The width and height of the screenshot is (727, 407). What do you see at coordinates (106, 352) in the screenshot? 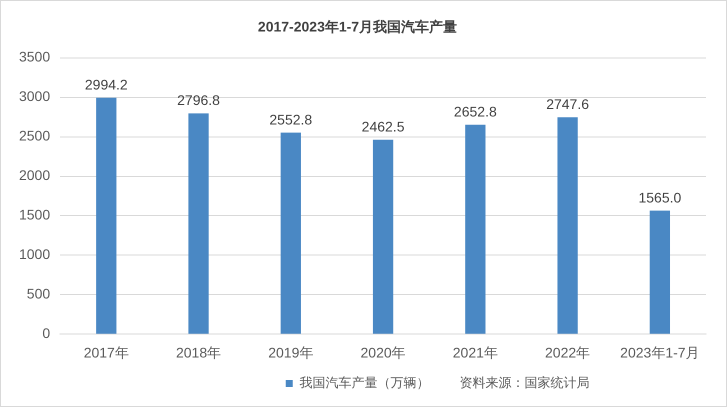
I see `x-tick-label: 2017年` at bounding box center [106, 352].